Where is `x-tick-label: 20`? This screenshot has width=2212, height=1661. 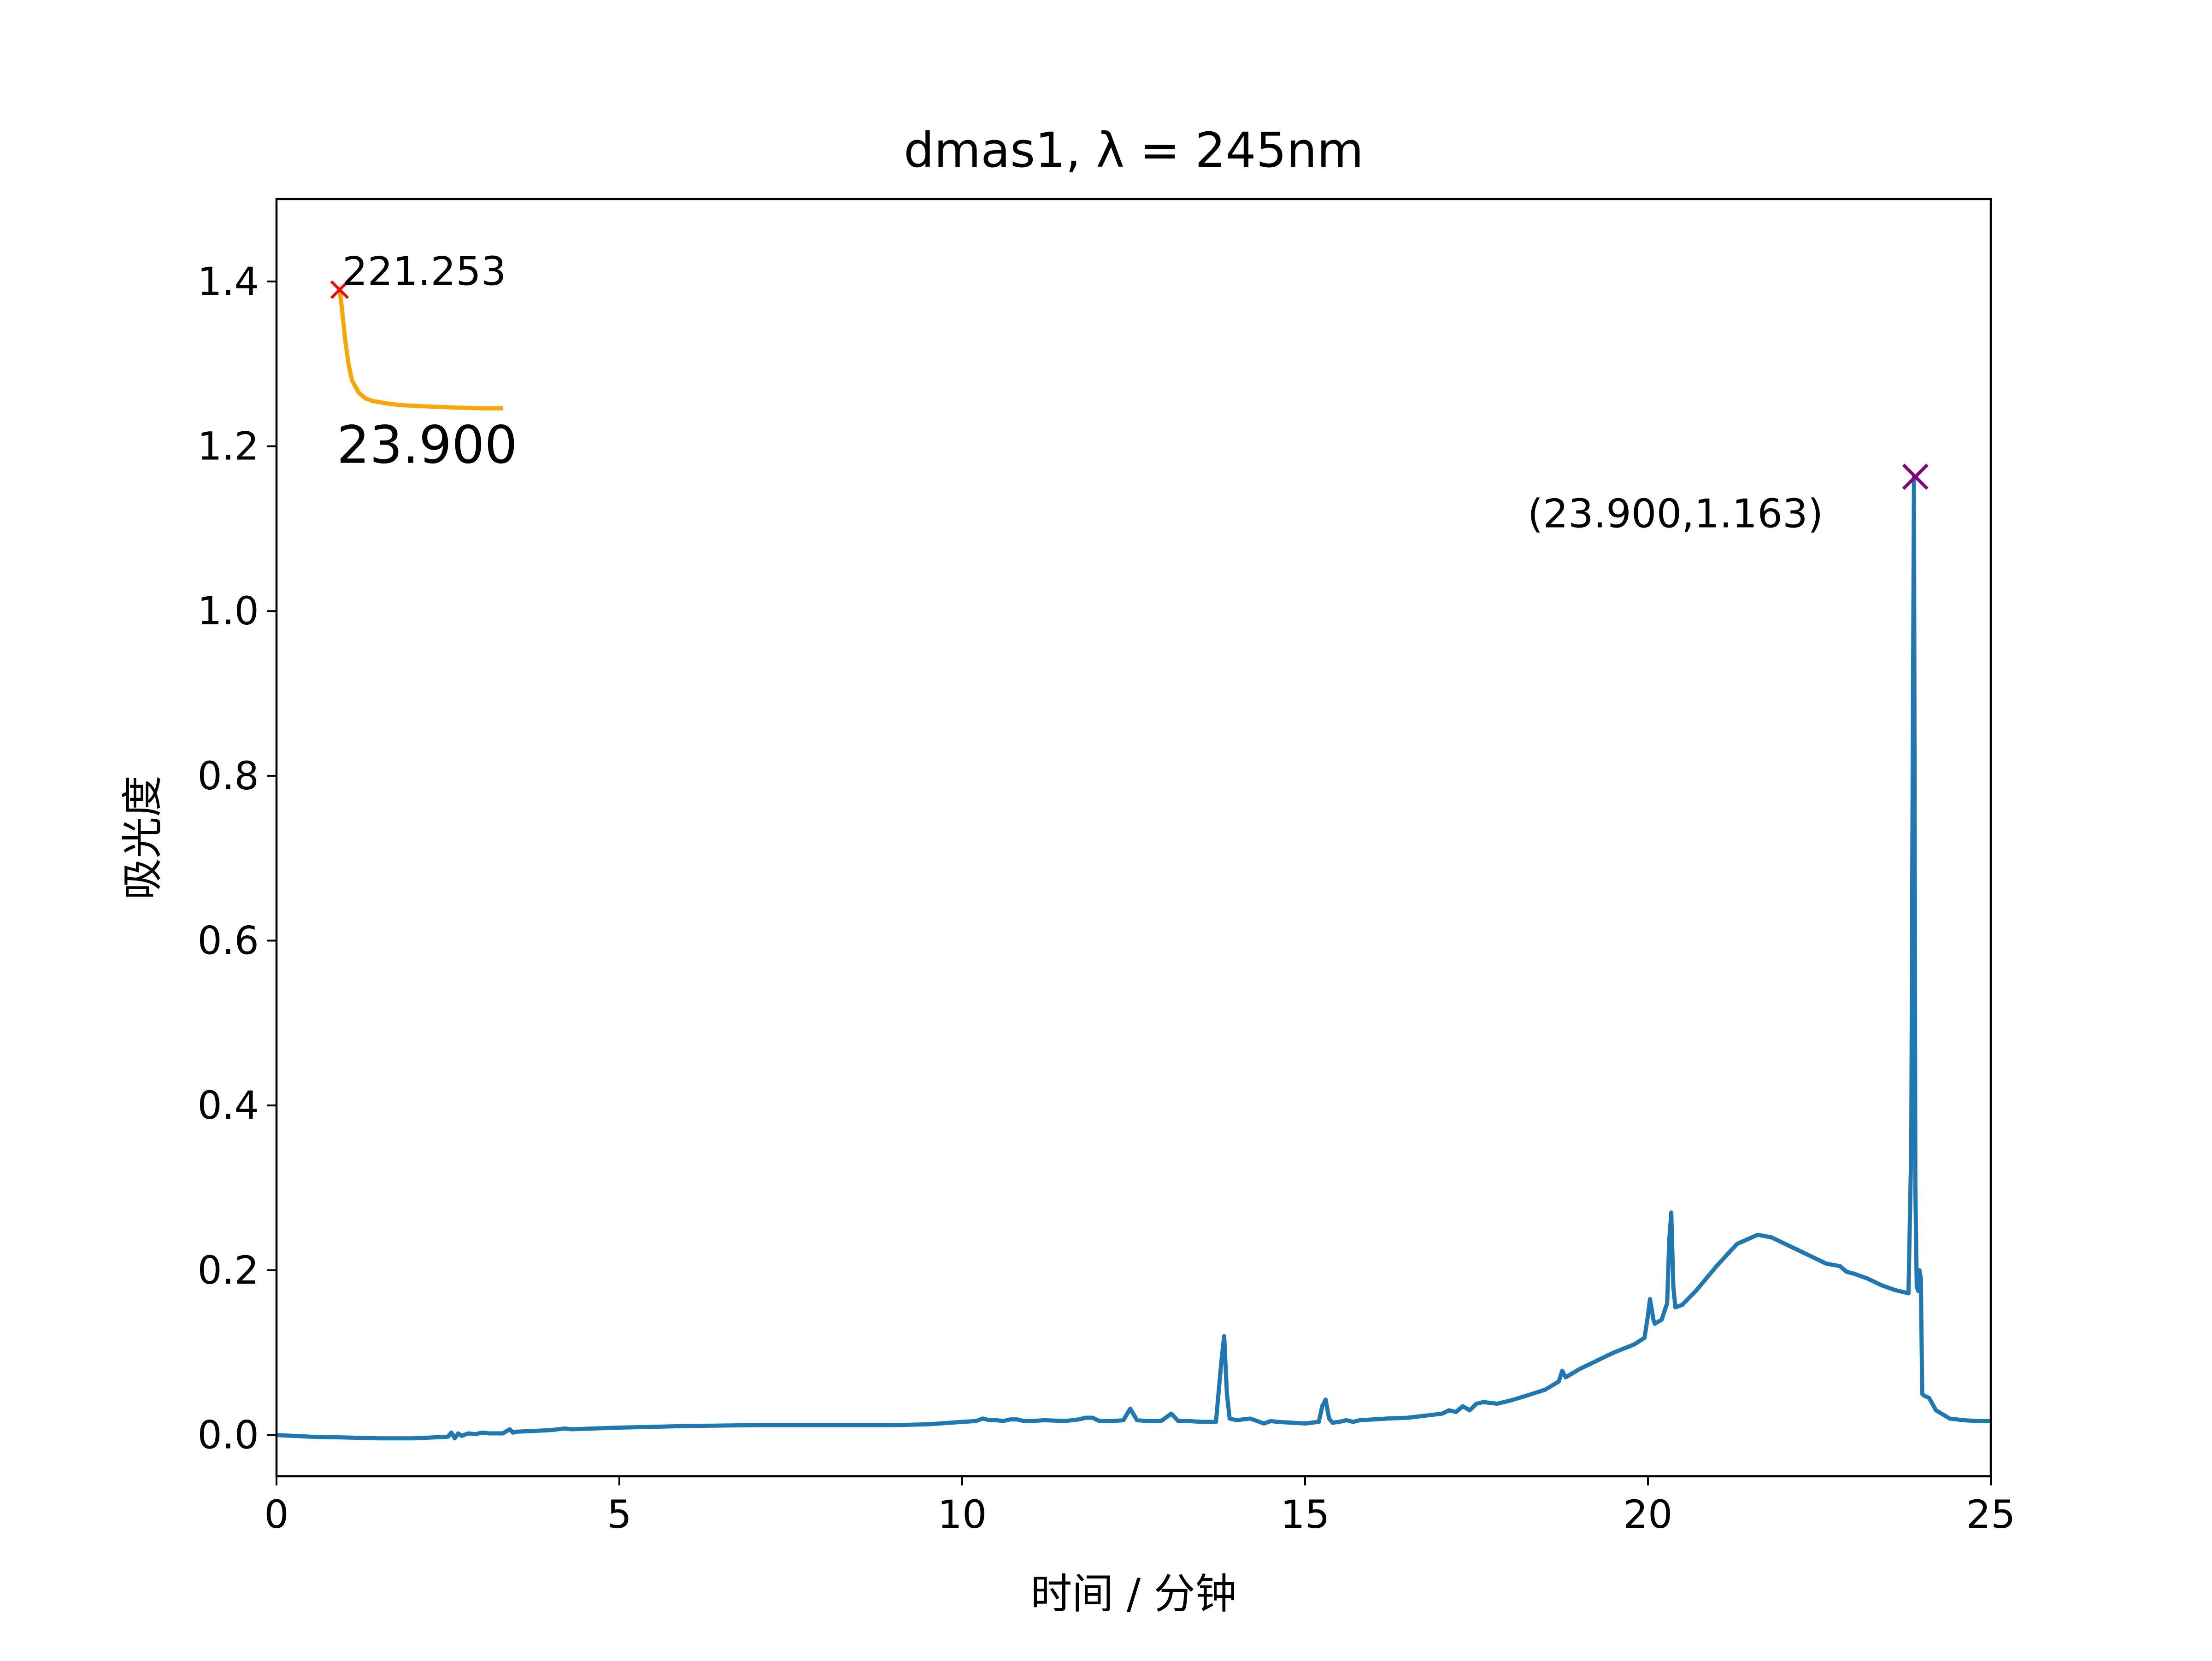
x-tick-label: 20 is located at coordinates (1648, 1514).